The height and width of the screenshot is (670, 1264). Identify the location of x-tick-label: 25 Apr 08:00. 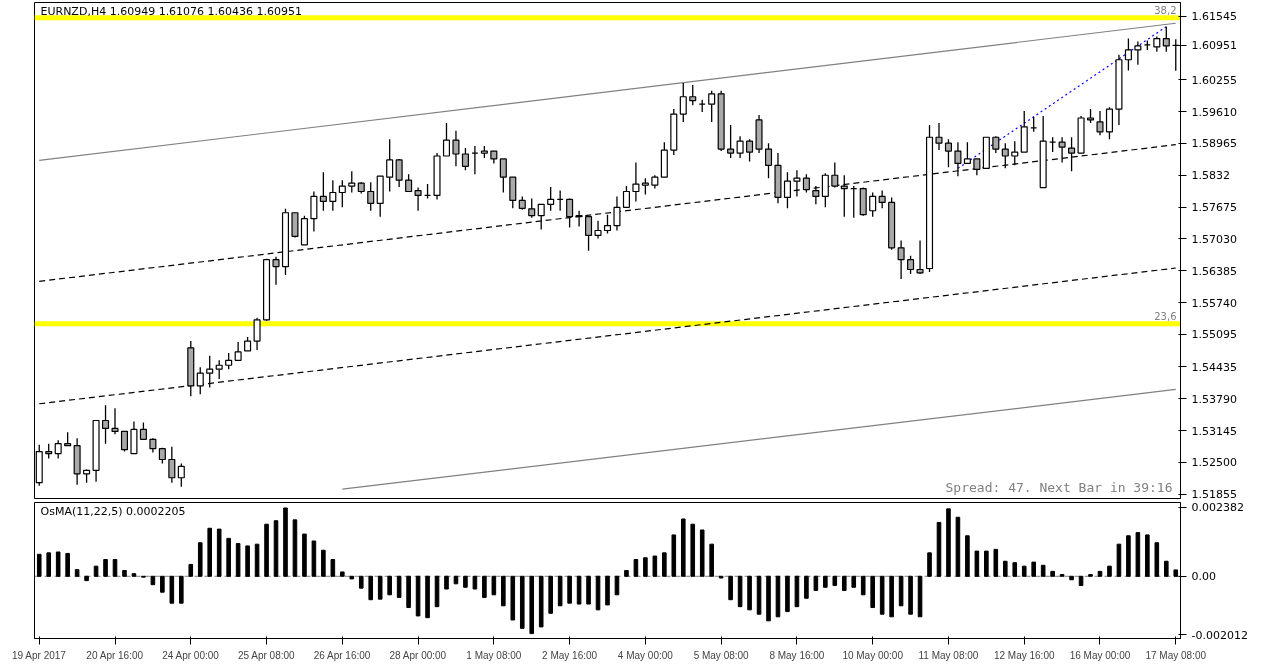
(266, 655).